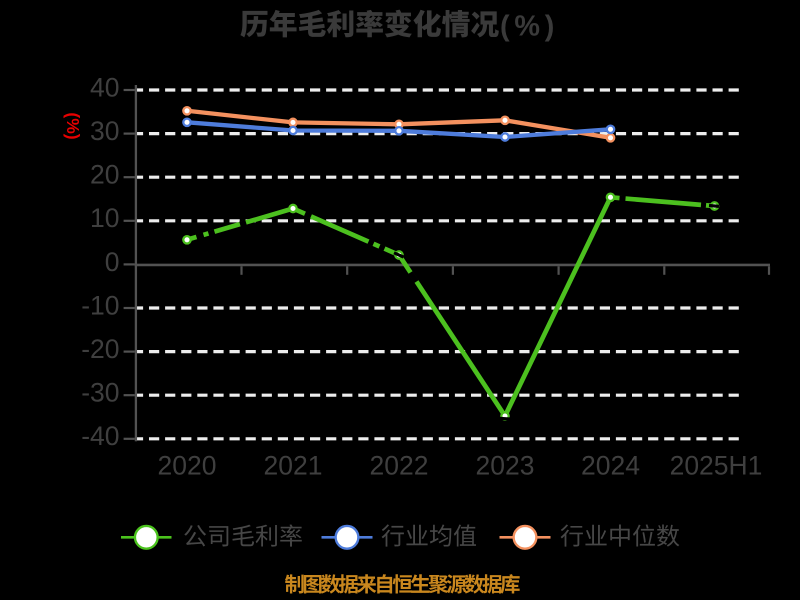  What do you see at coordinates (716, 466) in the screenshot?
I see `svg-text: 2025H1` at bounding box center [716, 466].